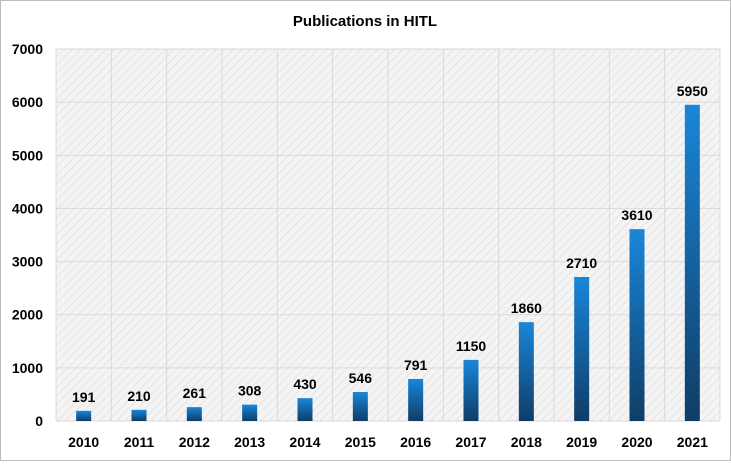 This screenshot has width=731, height=465. What do you see at coordinates (365, 21) in the screenshot?
I see `chart-title: Publications in HITL` at bounding box center [365, 21].